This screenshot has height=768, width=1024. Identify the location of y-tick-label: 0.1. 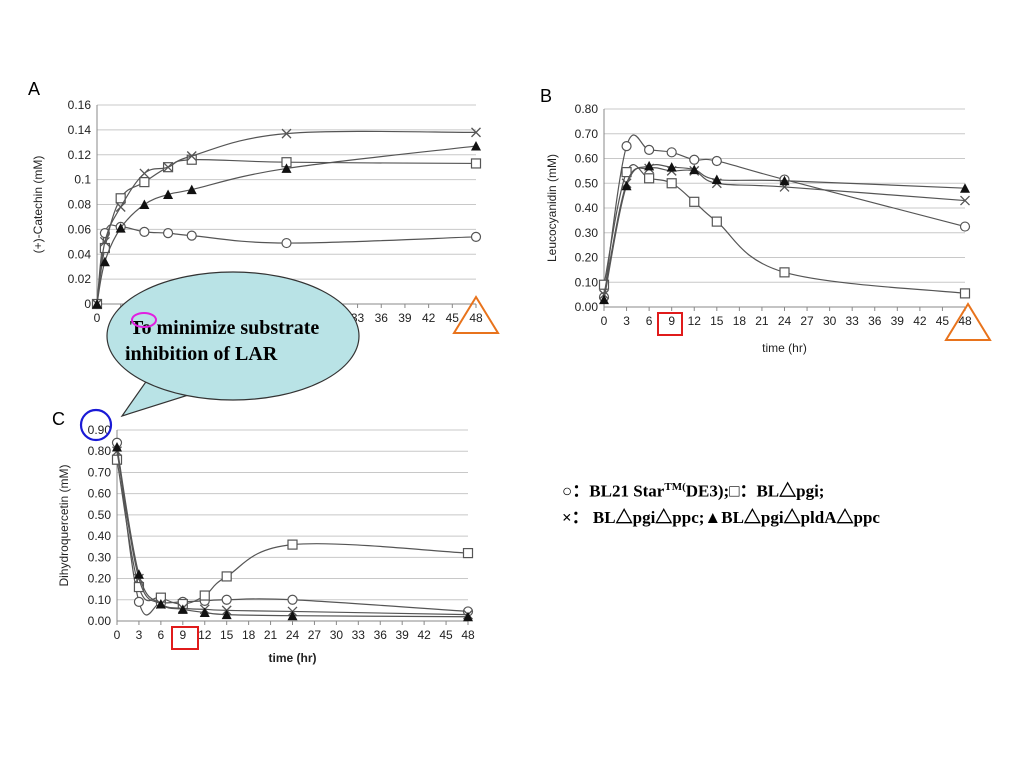
(82, 180).